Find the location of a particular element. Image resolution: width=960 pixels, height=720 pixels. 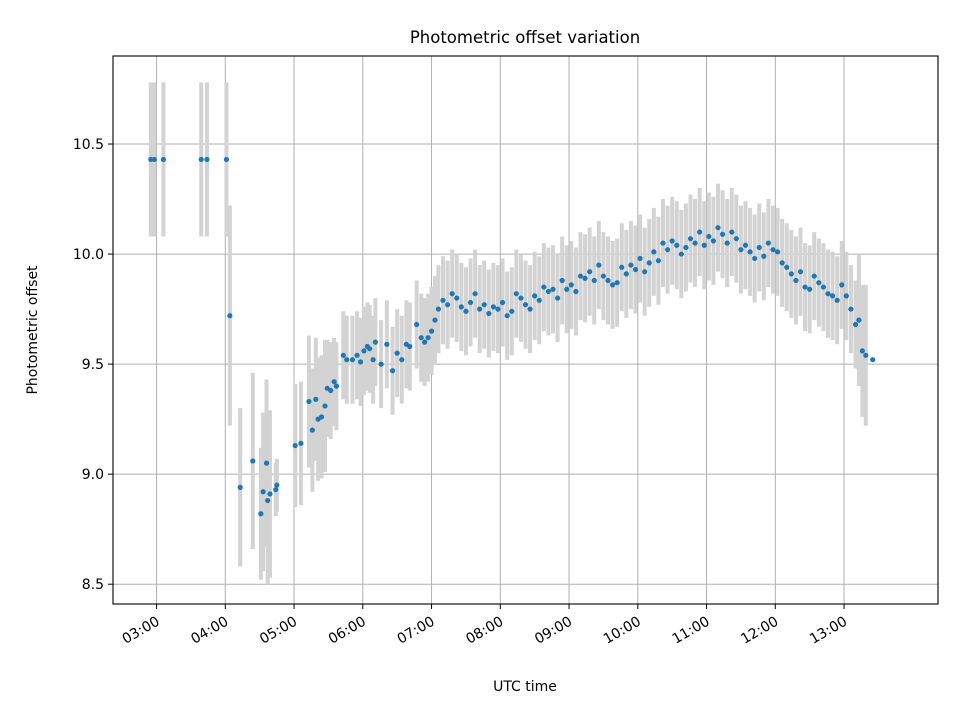

y-axis-label: Photometric offset is located at coordinates (33, 330).